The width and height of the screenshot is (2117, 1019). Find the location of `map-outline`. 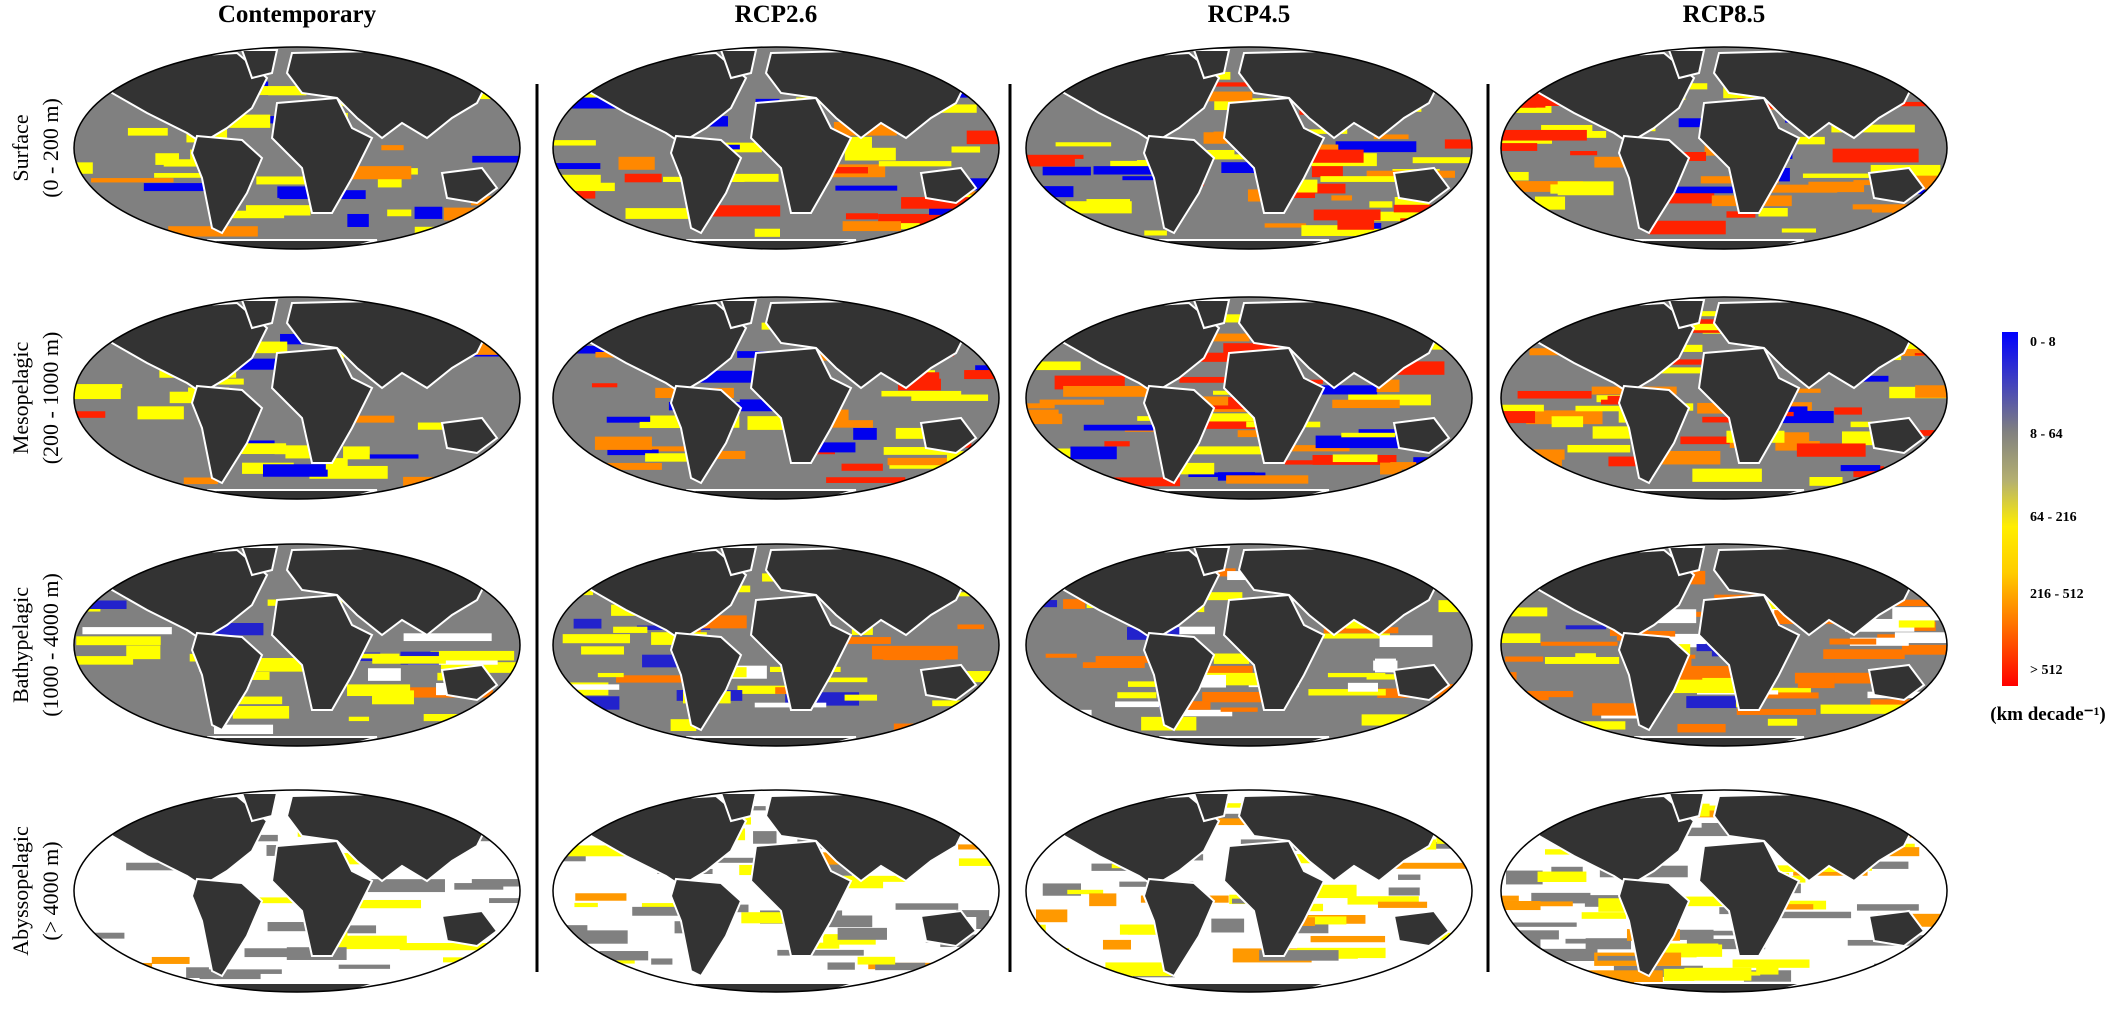

map-outline is located at coordinates (776, 148).